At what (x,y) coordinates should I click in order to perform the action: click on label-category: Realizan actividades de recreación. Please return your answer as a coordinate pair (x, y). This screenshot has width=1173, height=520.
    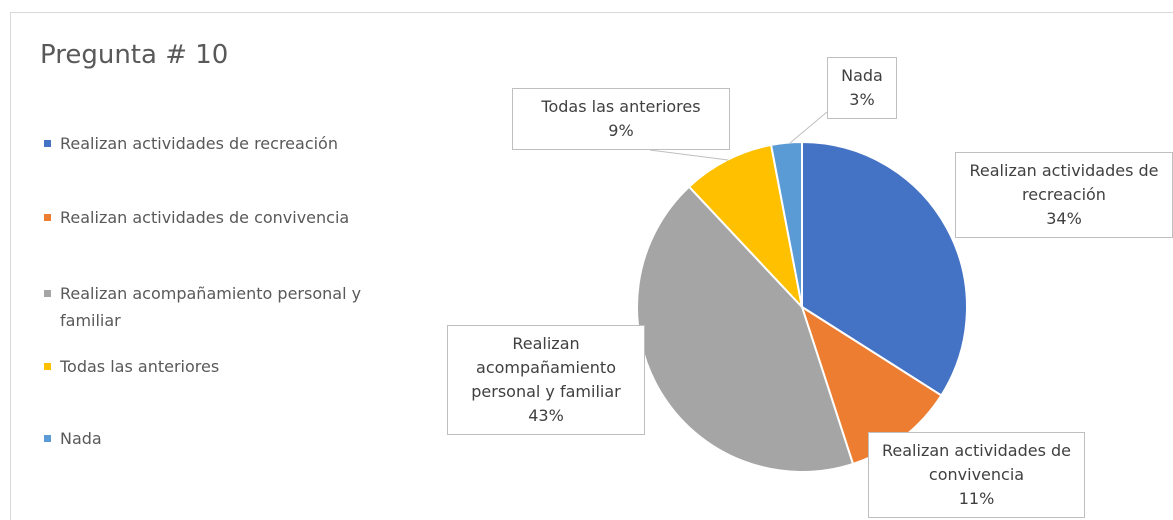
    Looking at the image, I should click on (1064, 182).